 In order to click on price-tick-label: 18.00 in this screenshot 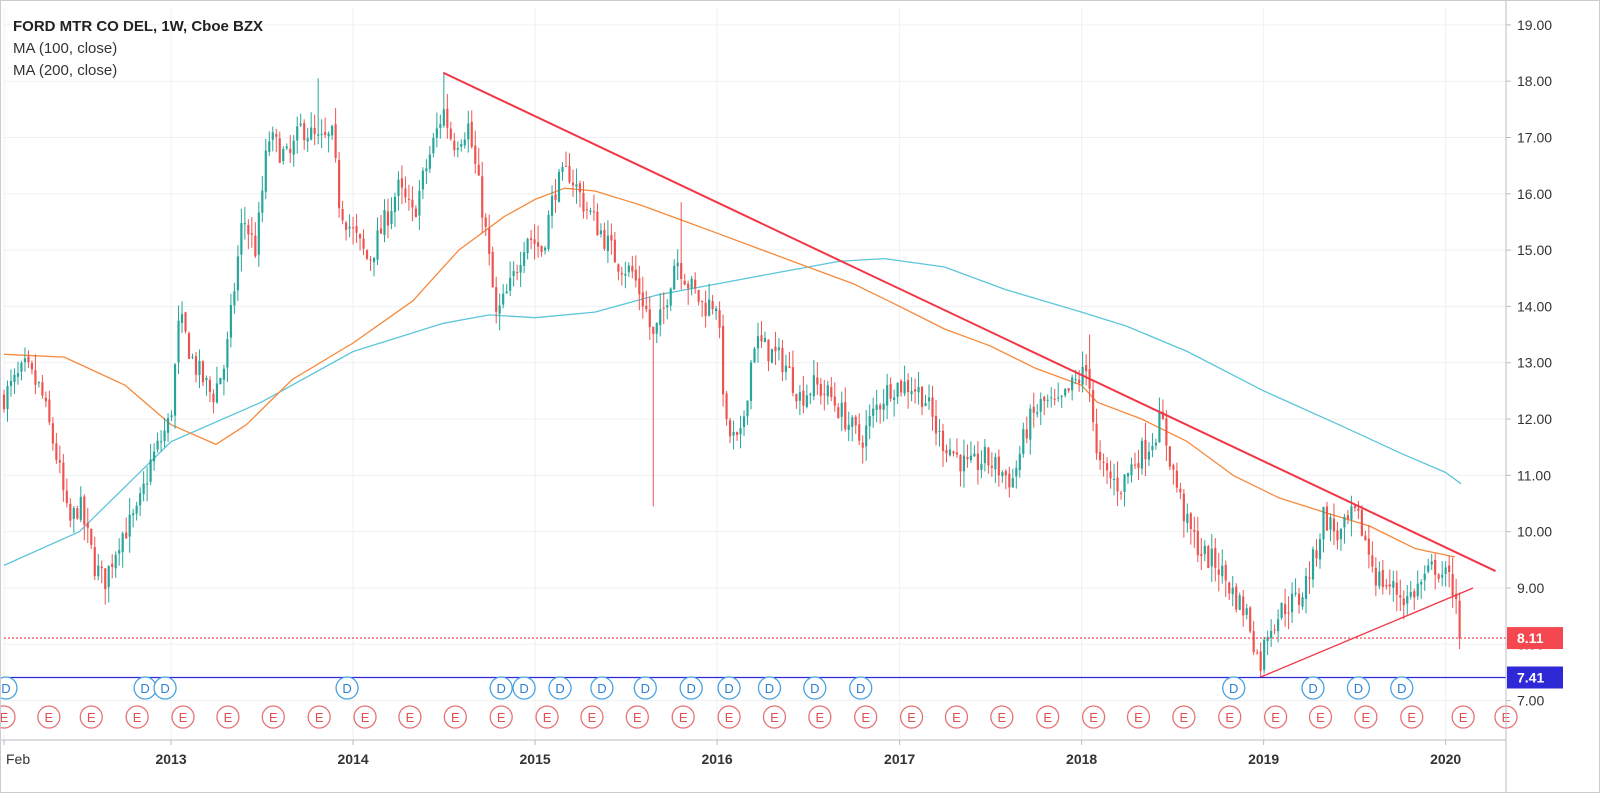, I will do `click(1534, 81)`.